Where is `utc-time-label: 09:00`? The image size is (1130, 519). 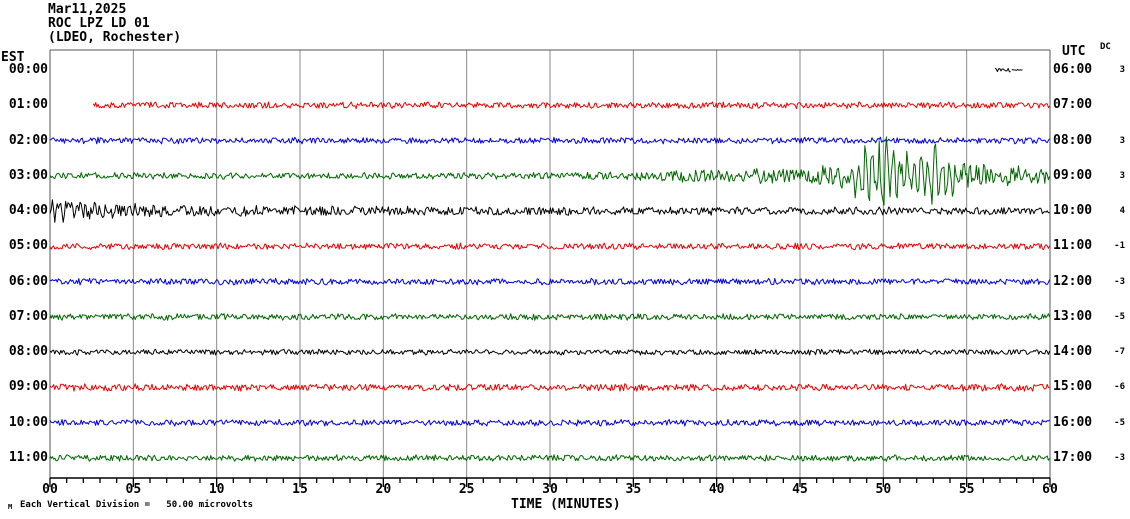
utc-time-label: 09:00 is located at coordinates (1073, 175).